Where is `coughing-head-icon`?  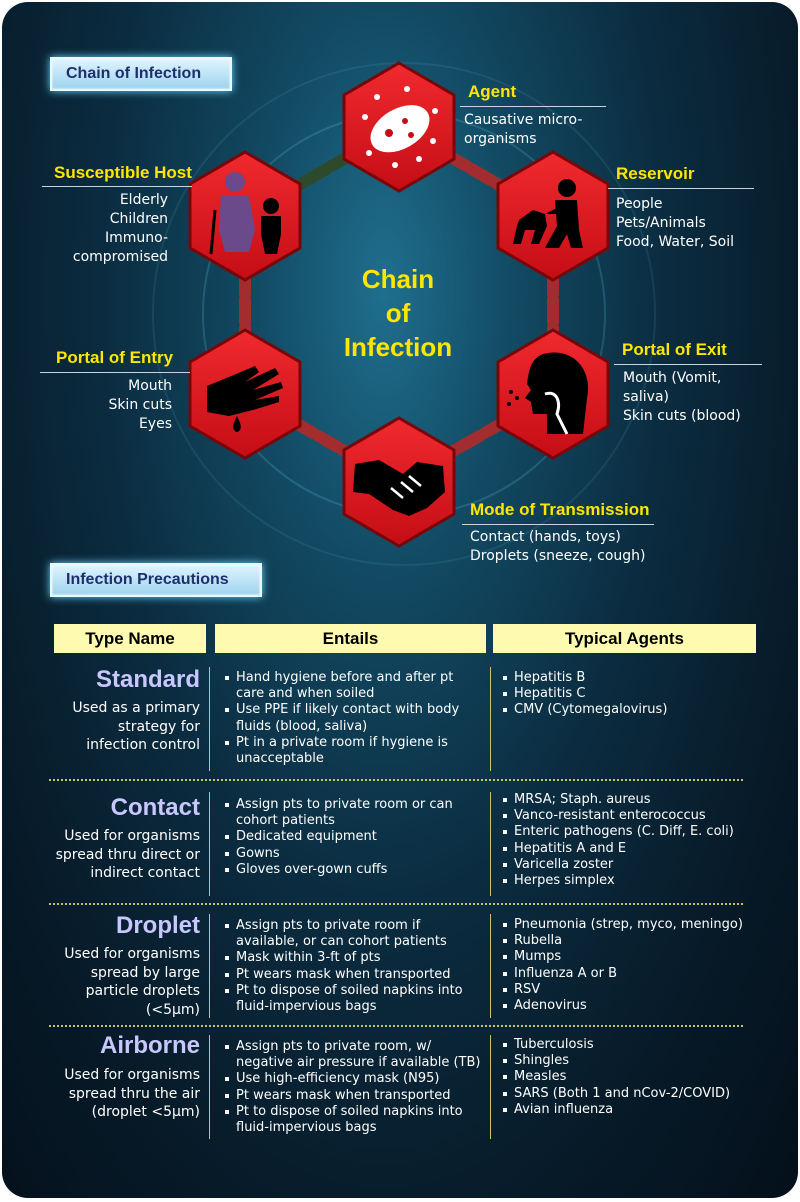
coughing-head-icon is located at coordinates (548, 393).